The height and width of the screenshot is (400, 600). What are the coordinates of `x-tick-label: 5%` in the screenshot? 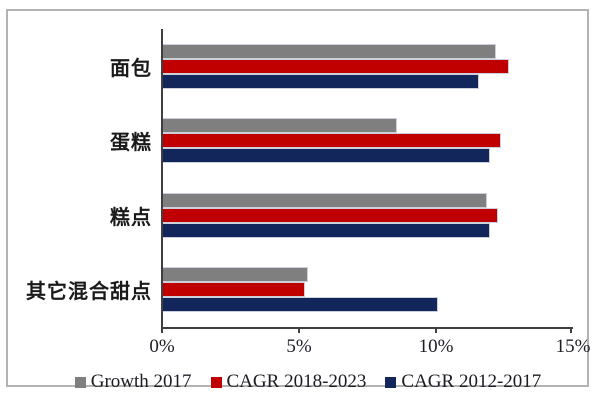 It's located at (299, 346).